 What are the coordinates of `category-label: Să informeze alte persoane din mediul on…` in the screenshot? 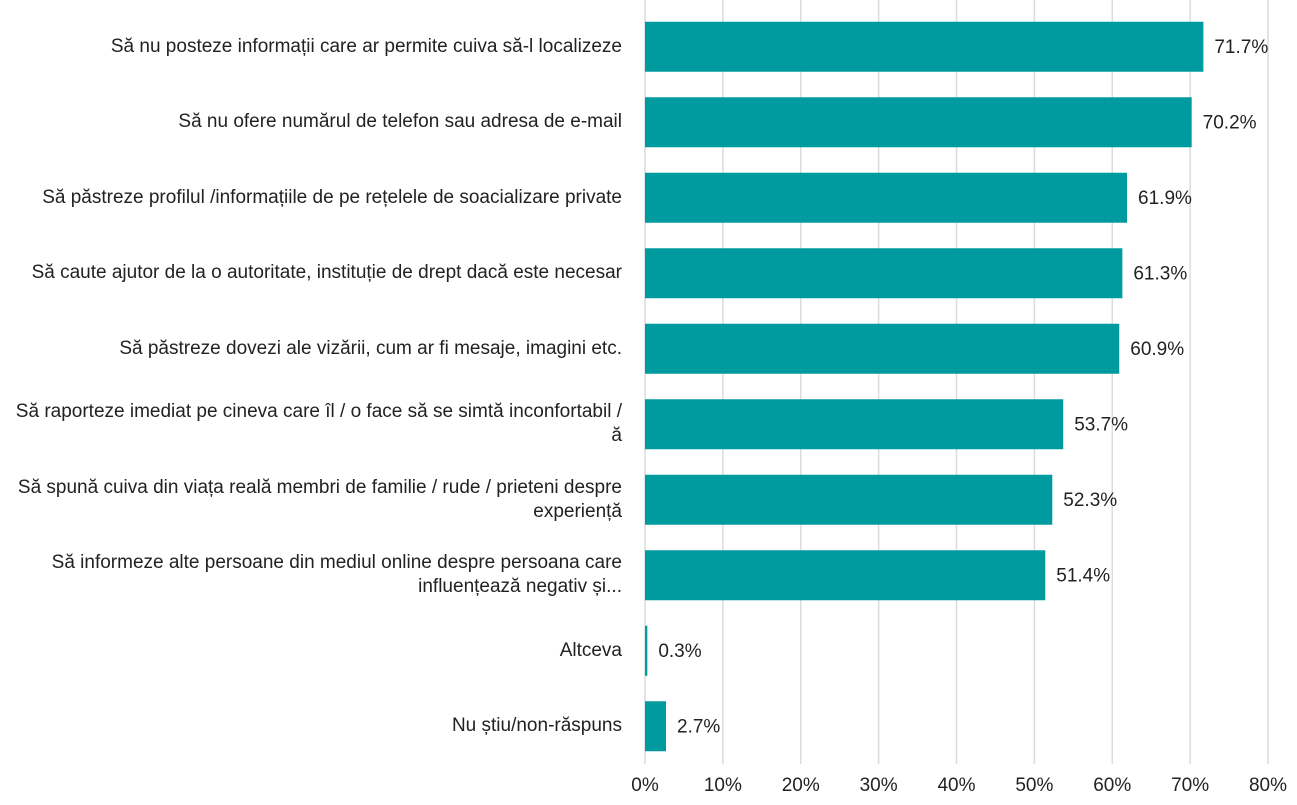 It's located at (336, 575).